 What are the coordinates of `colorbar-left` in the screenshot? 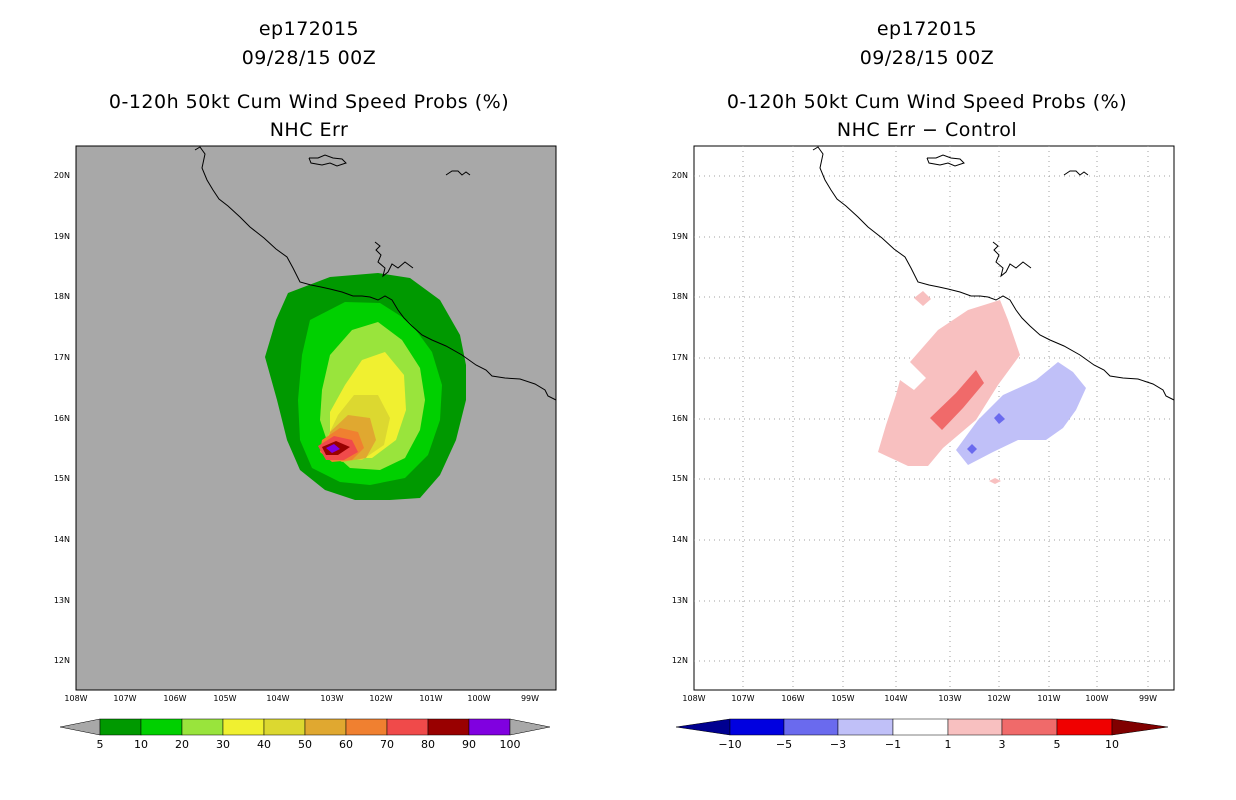 It's located at (305, 727).